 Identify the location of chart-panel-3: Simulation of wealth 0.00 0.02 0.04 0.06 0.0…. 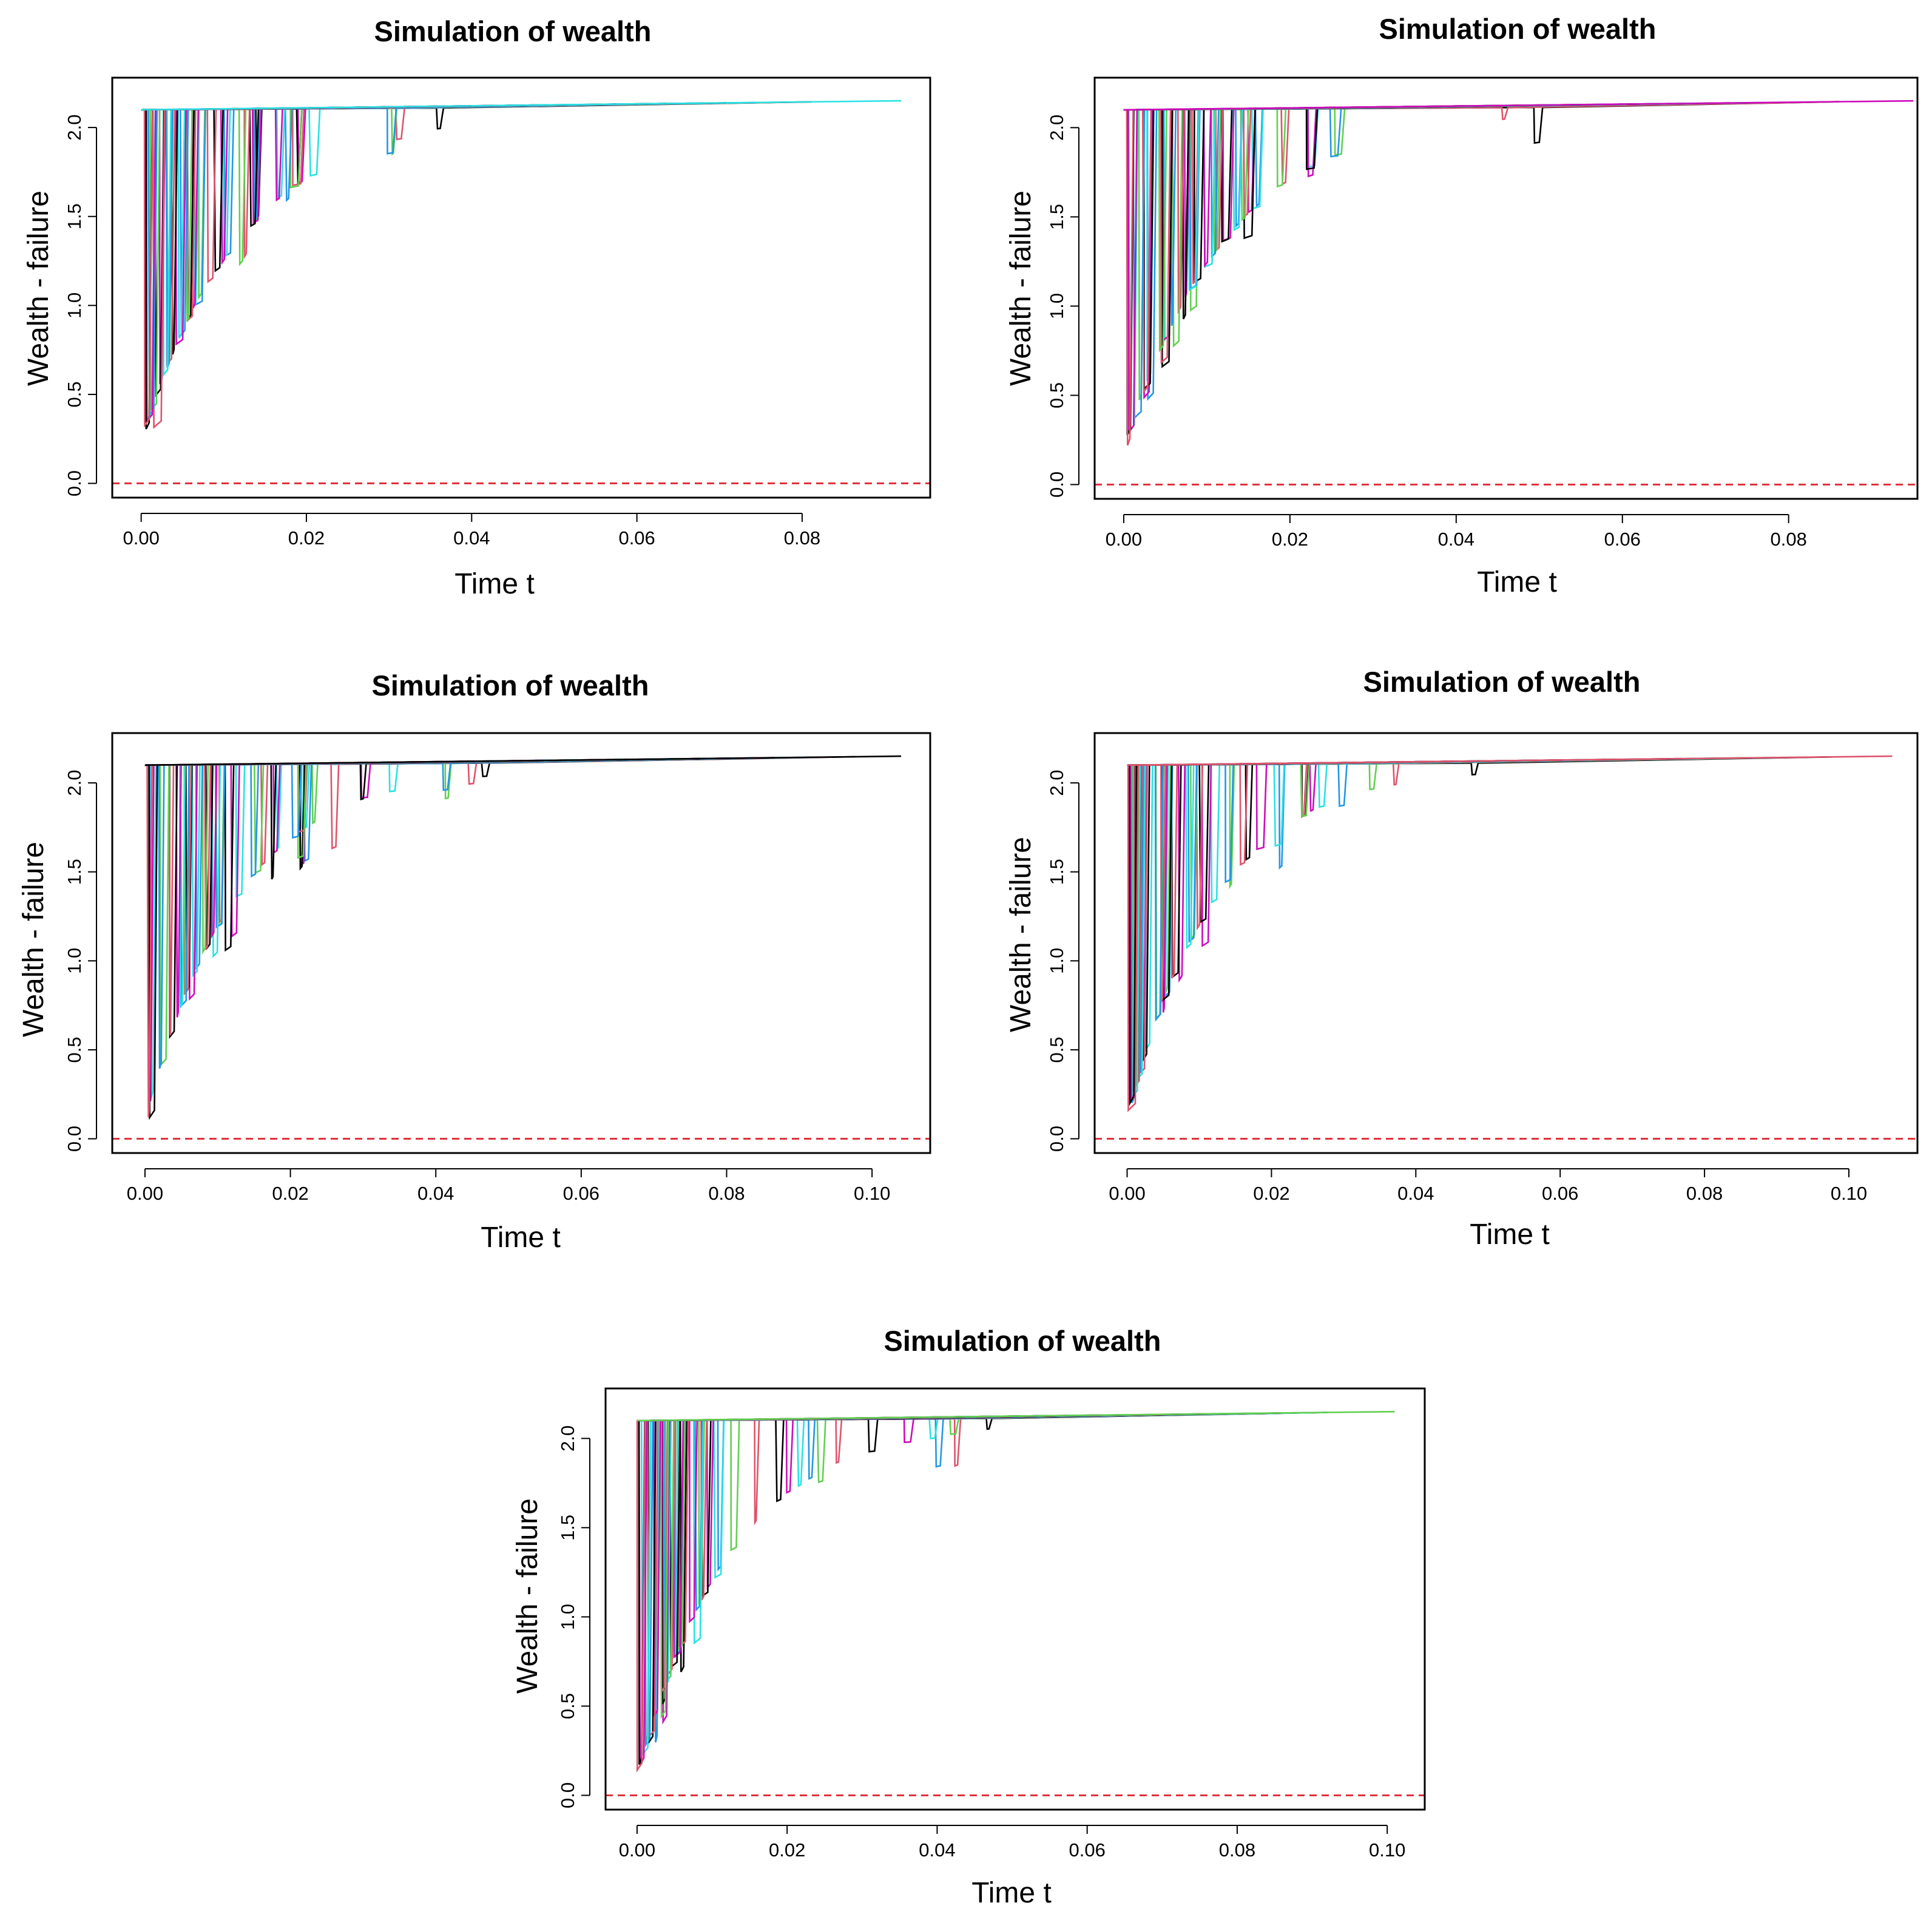
(474, 961).